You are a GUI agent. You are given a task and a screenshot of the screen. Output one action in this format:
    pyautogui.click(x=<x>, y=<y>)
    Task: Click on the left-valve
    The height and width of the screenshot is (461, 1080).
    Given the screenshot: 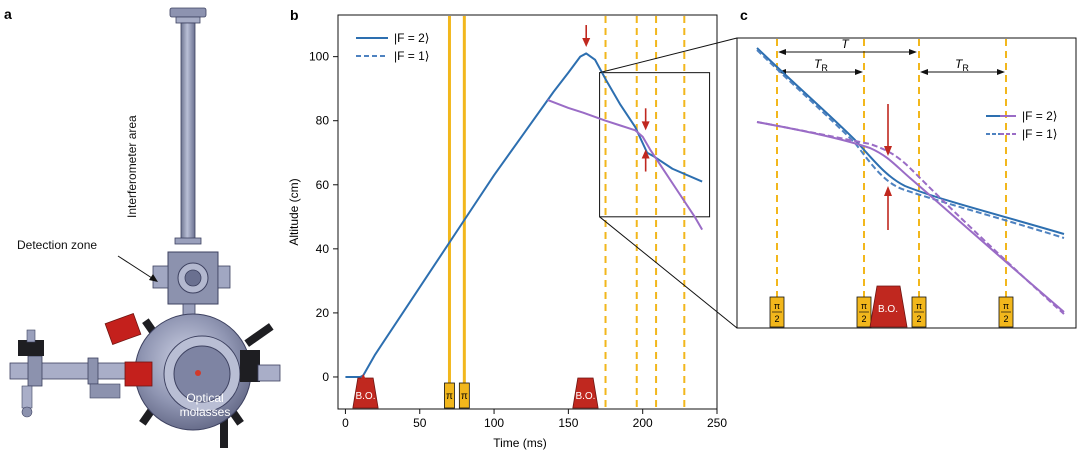 What is the action you would take?
    pyautogui.click(x=27, y=397)
    